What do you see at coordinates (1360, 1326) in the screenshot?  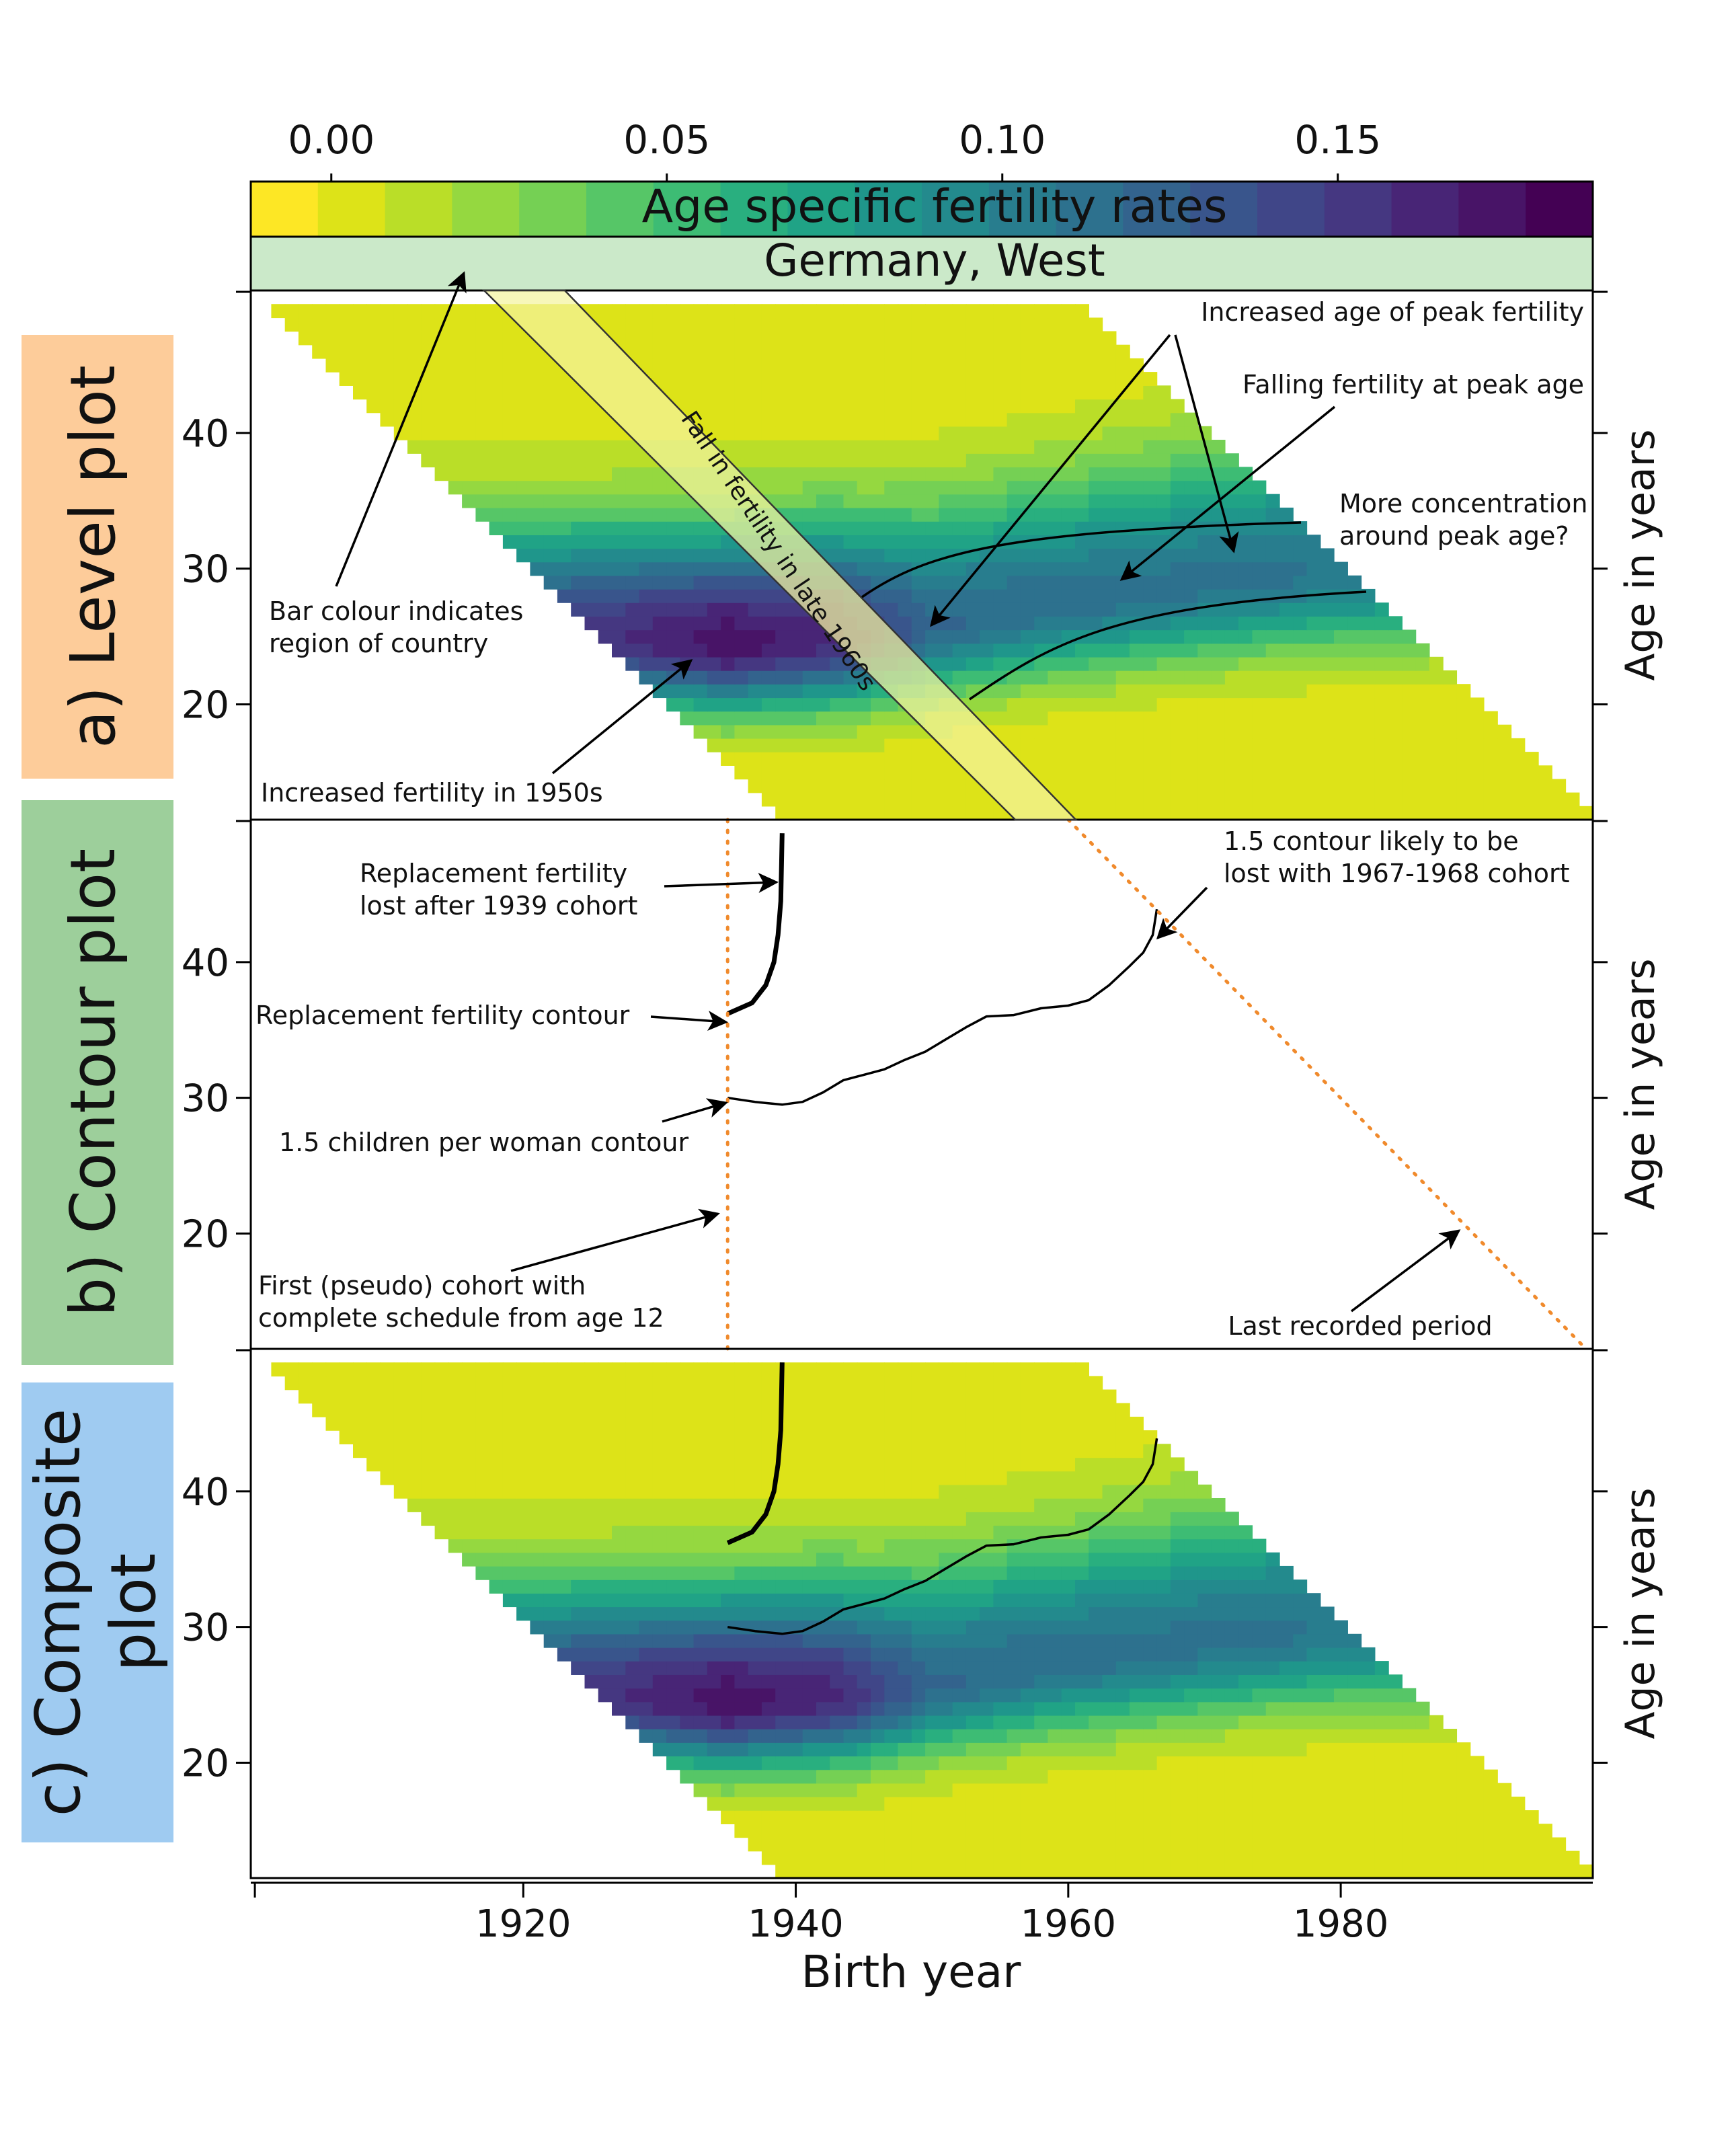 I see `annotation-last-period: Last recorded period` at bounding box center [1360, 1326].